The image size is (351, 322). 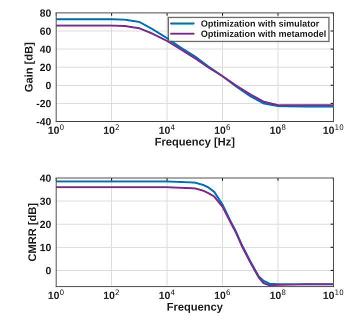 I want to click on y-tick-label: 30, so click(x=45, y=201).